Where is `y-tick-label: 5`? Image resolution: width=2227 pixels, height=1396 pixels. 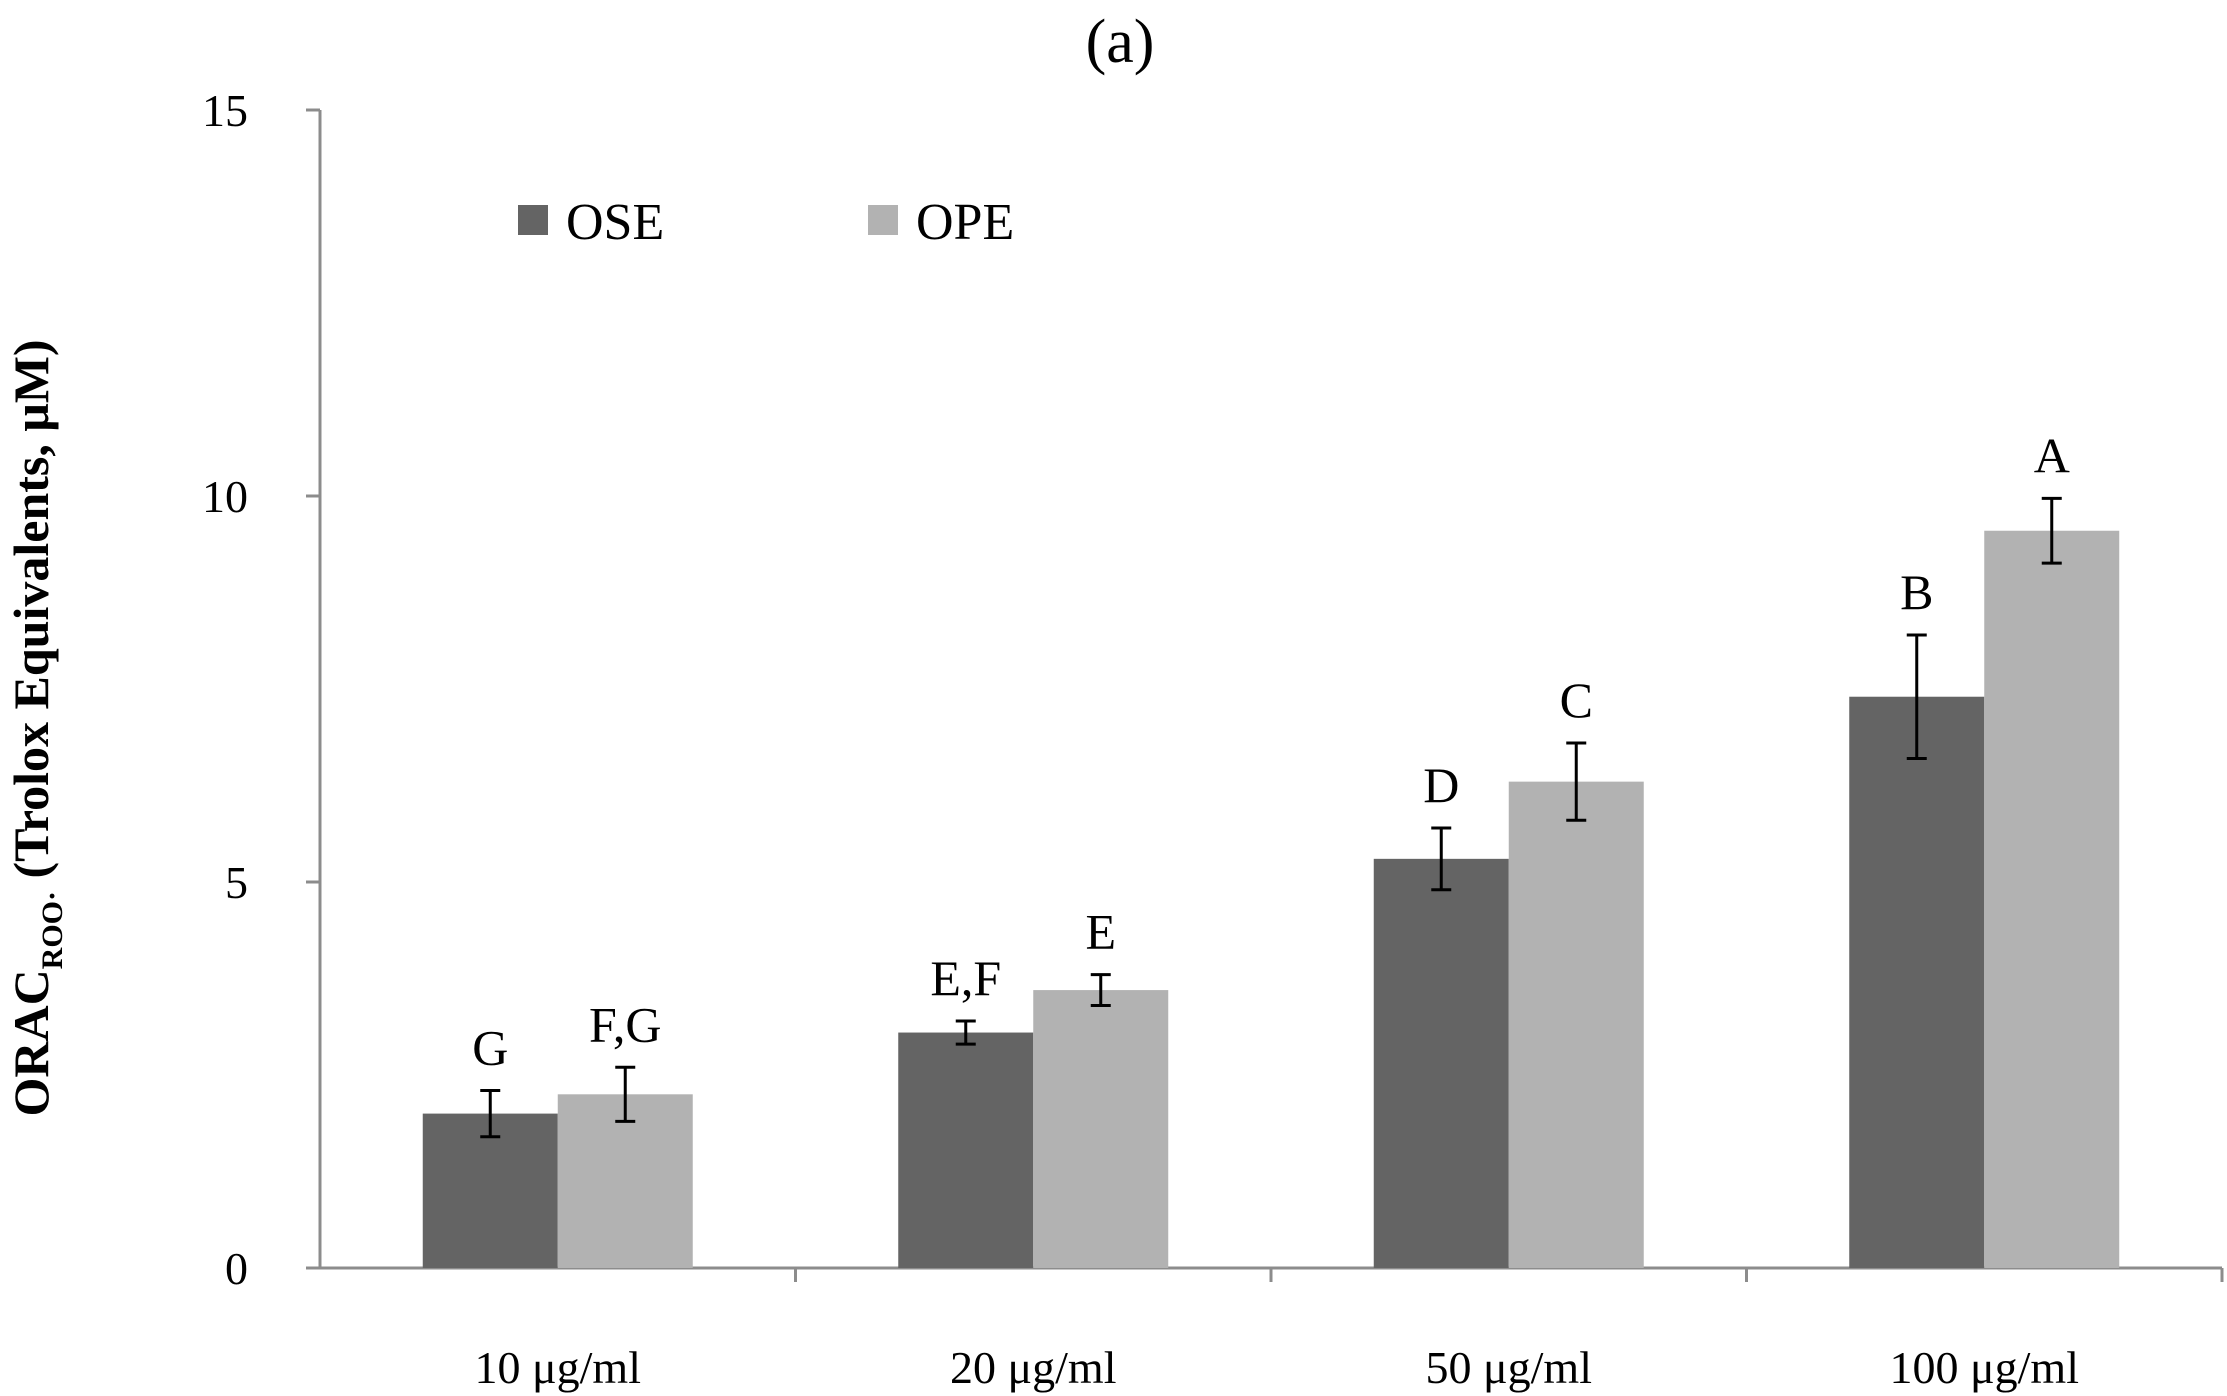 y-tick-label: 5 is located at coordinates (236, 882).